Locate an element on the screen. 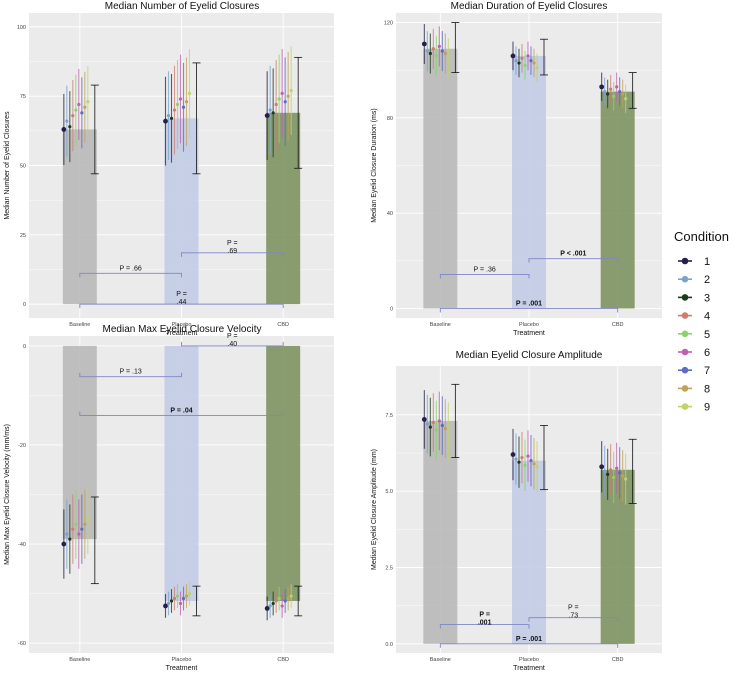  y-tick-label: 25 is located at coordinates (23, 236).